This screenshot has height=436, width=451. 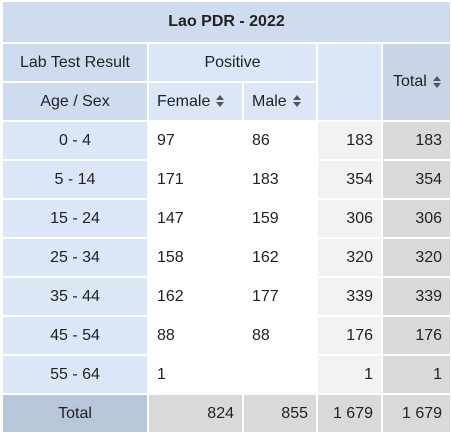 I want to click on row-subtotal: 1, so click(x=349, y=374).